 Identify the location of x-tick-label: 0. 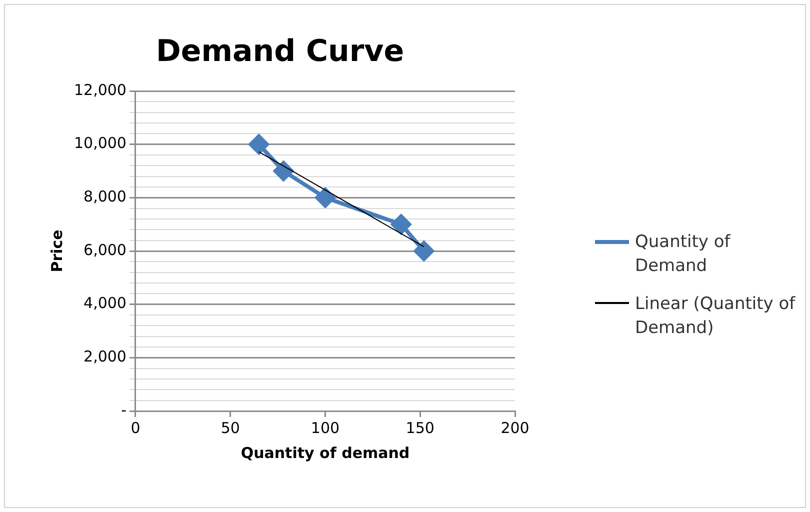
(135, 427).